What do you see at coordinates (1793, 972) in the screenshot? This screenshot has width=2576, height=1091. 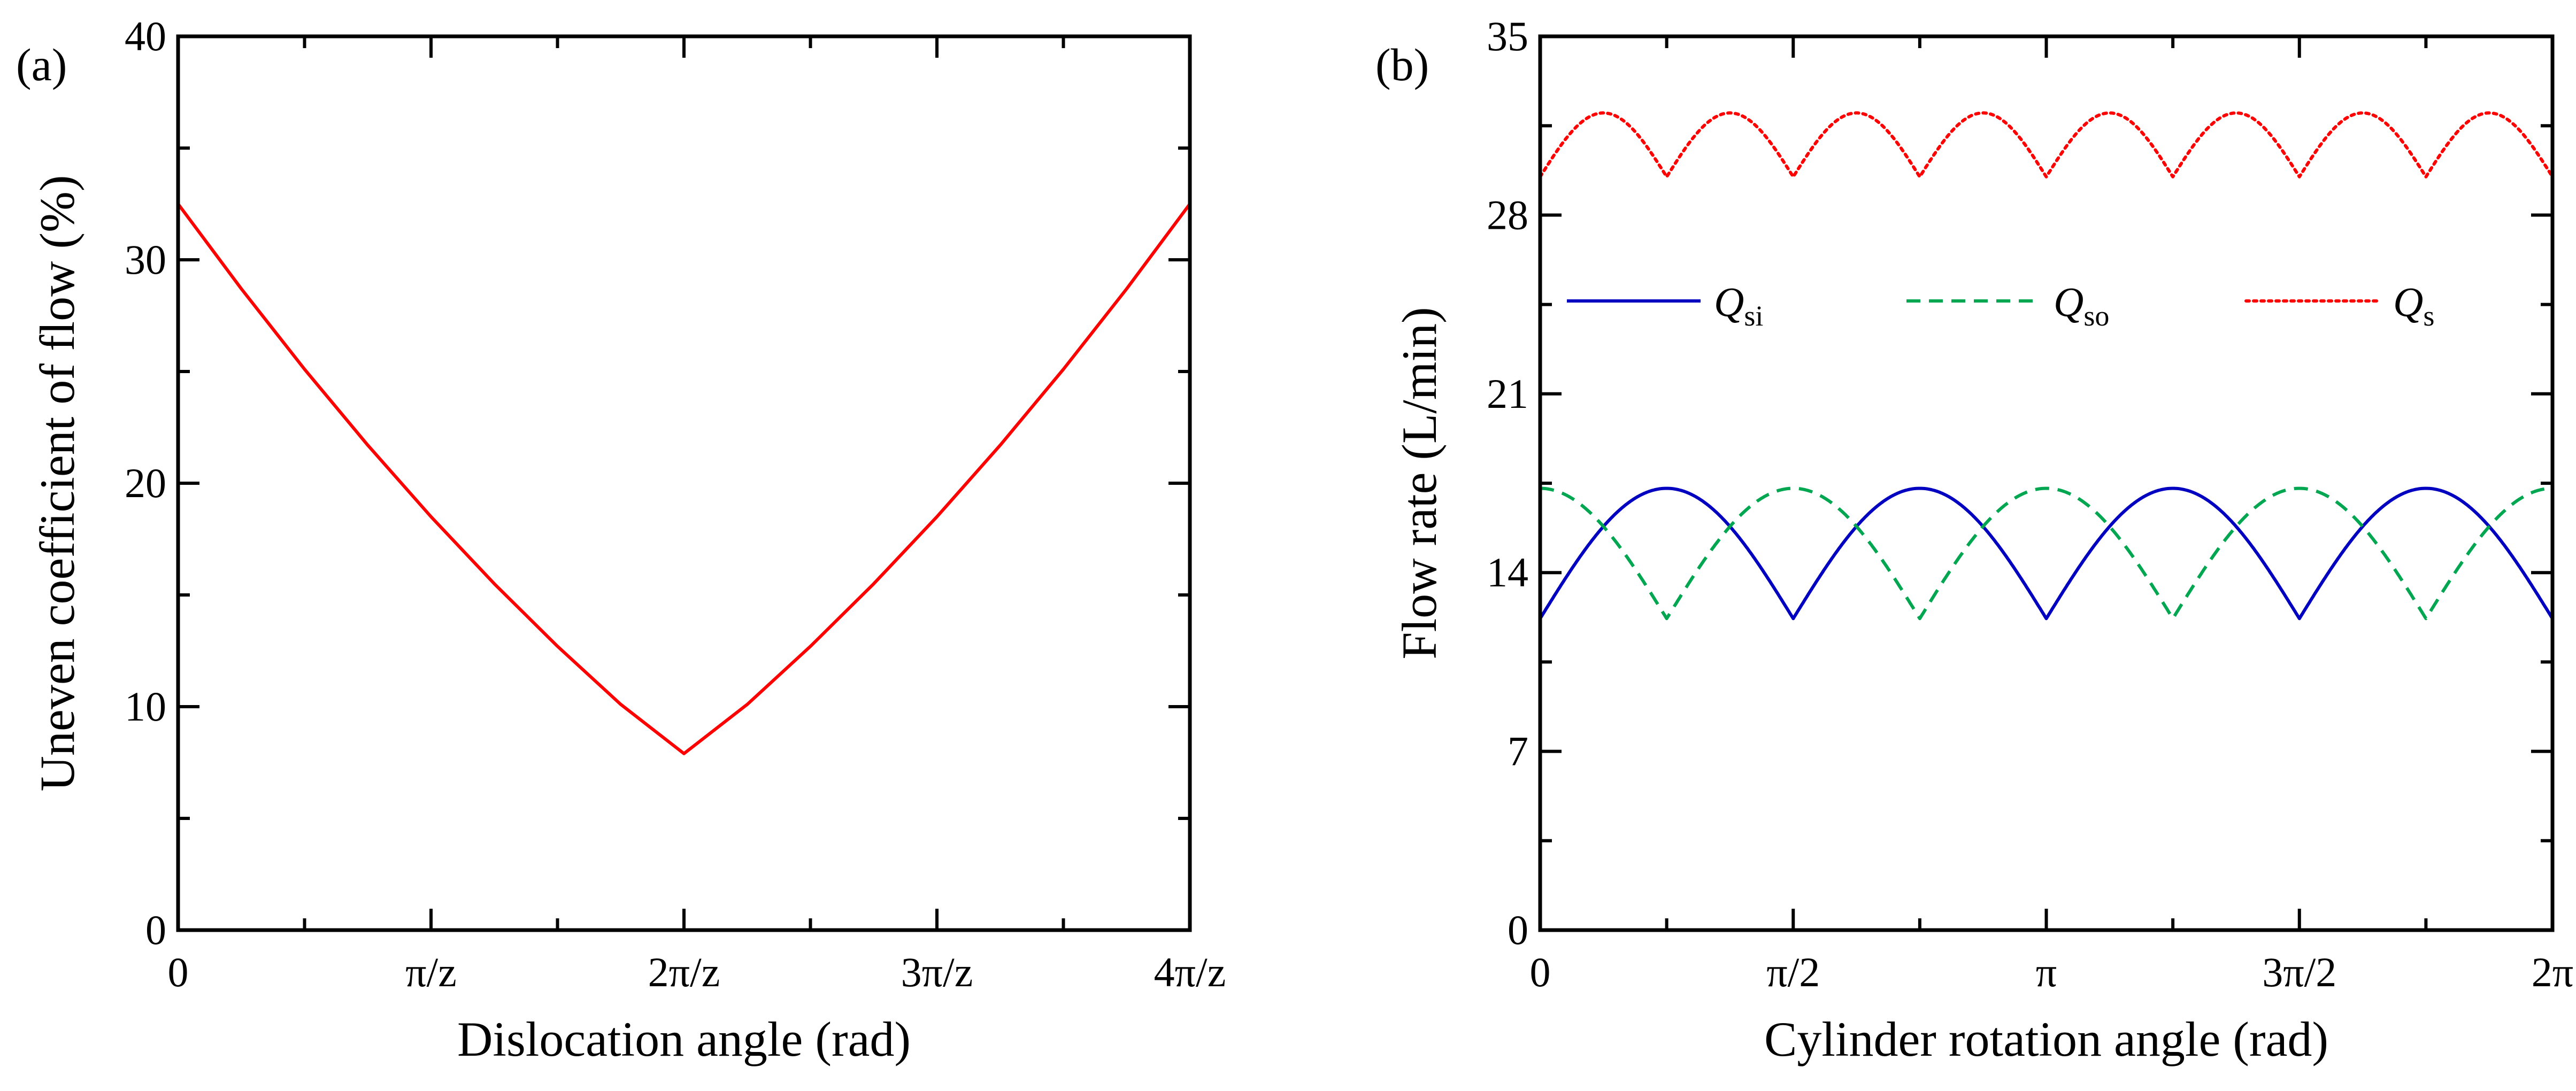 I see `x-tick-label: π/2` at bounding box center [1793, 972].